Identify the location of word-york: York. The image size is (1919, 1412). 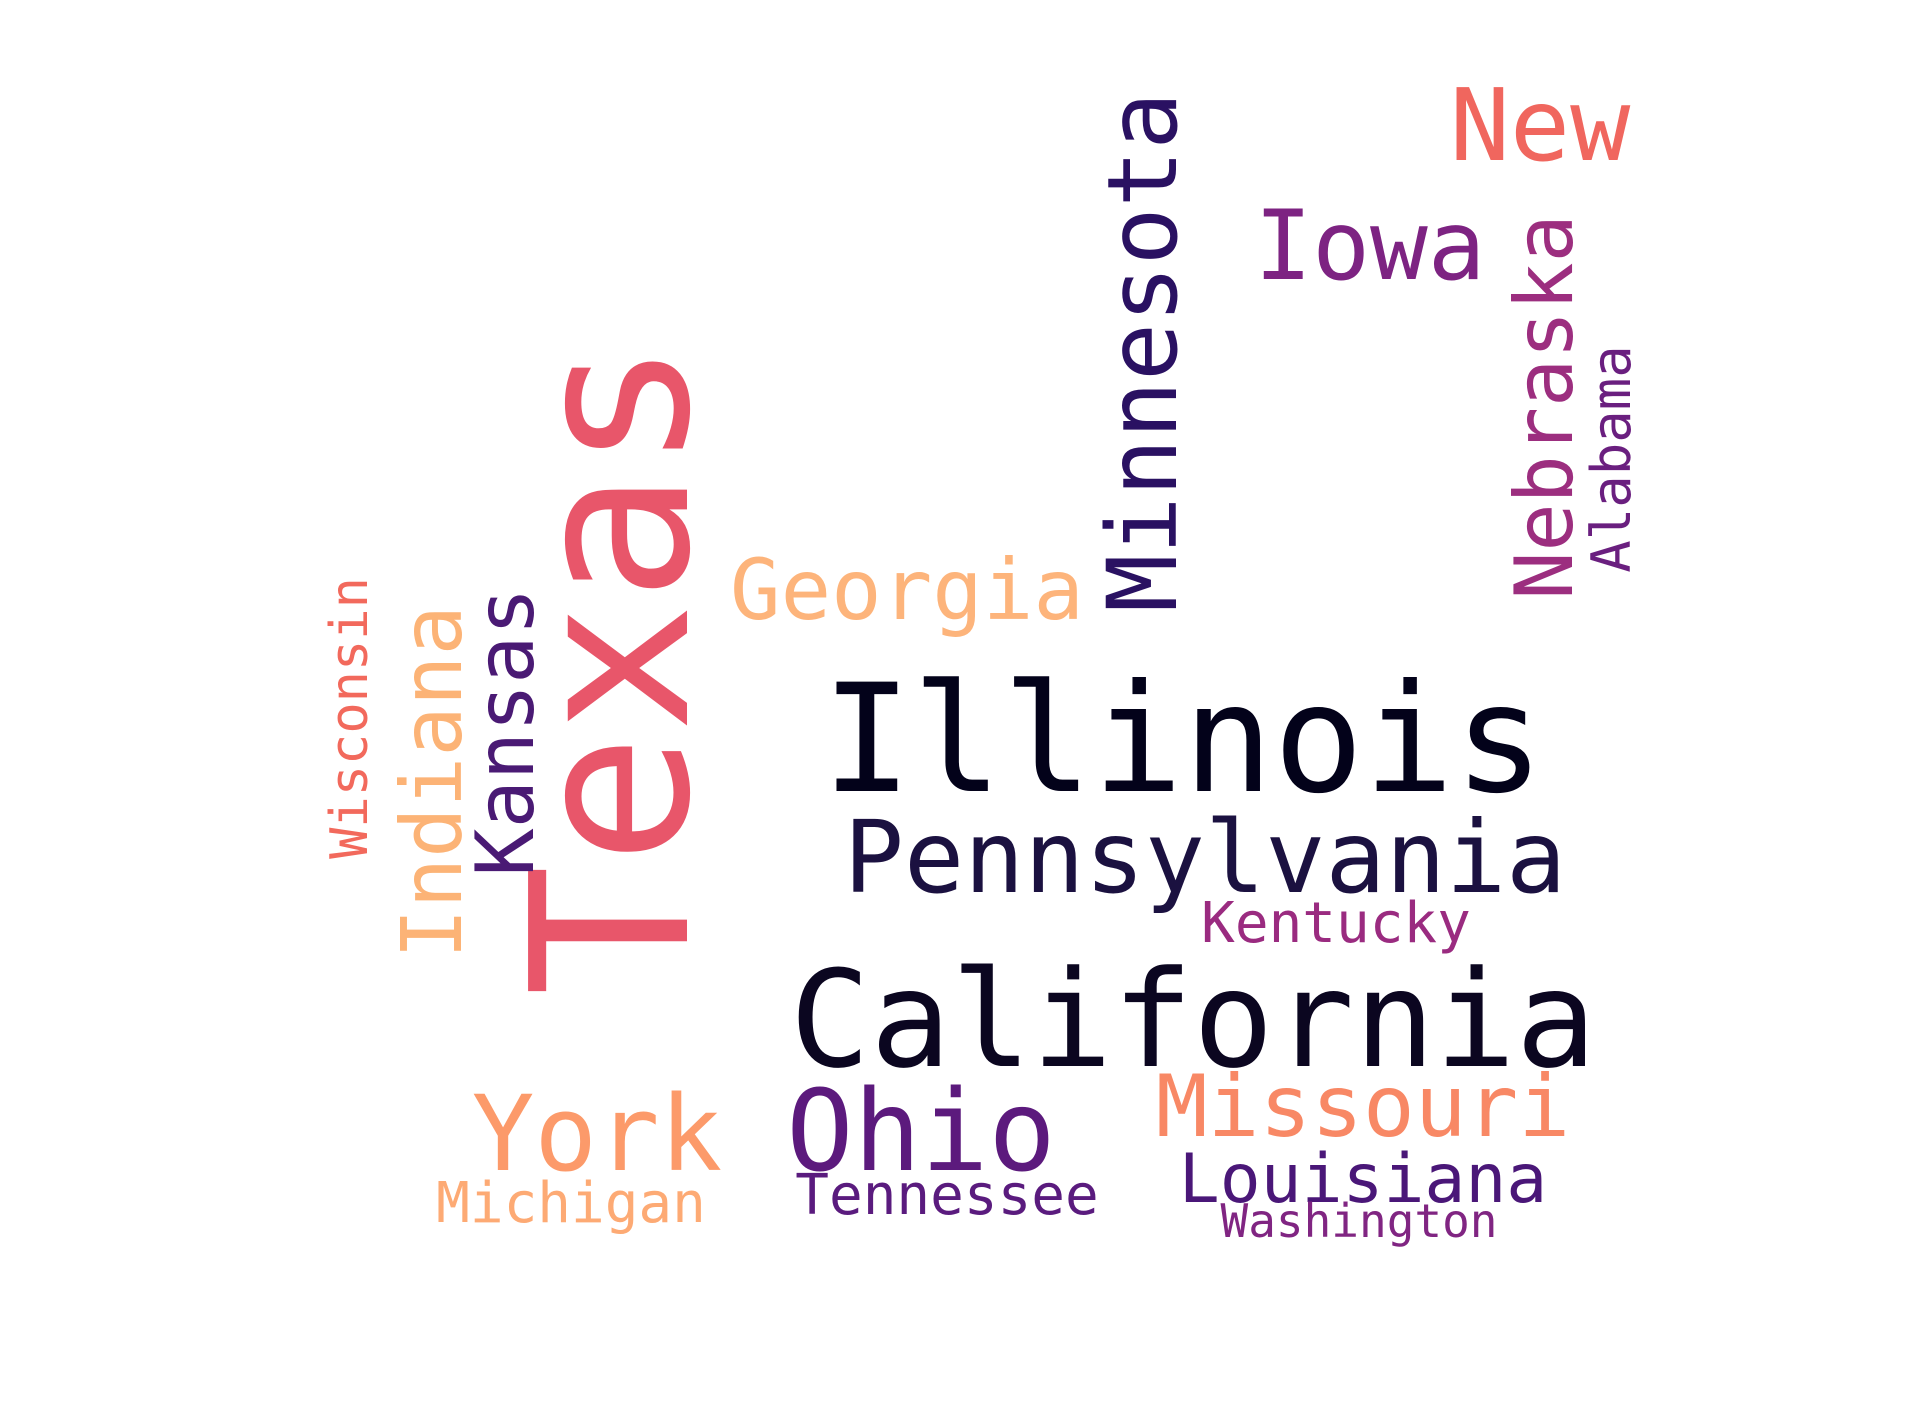
(597, 1134).